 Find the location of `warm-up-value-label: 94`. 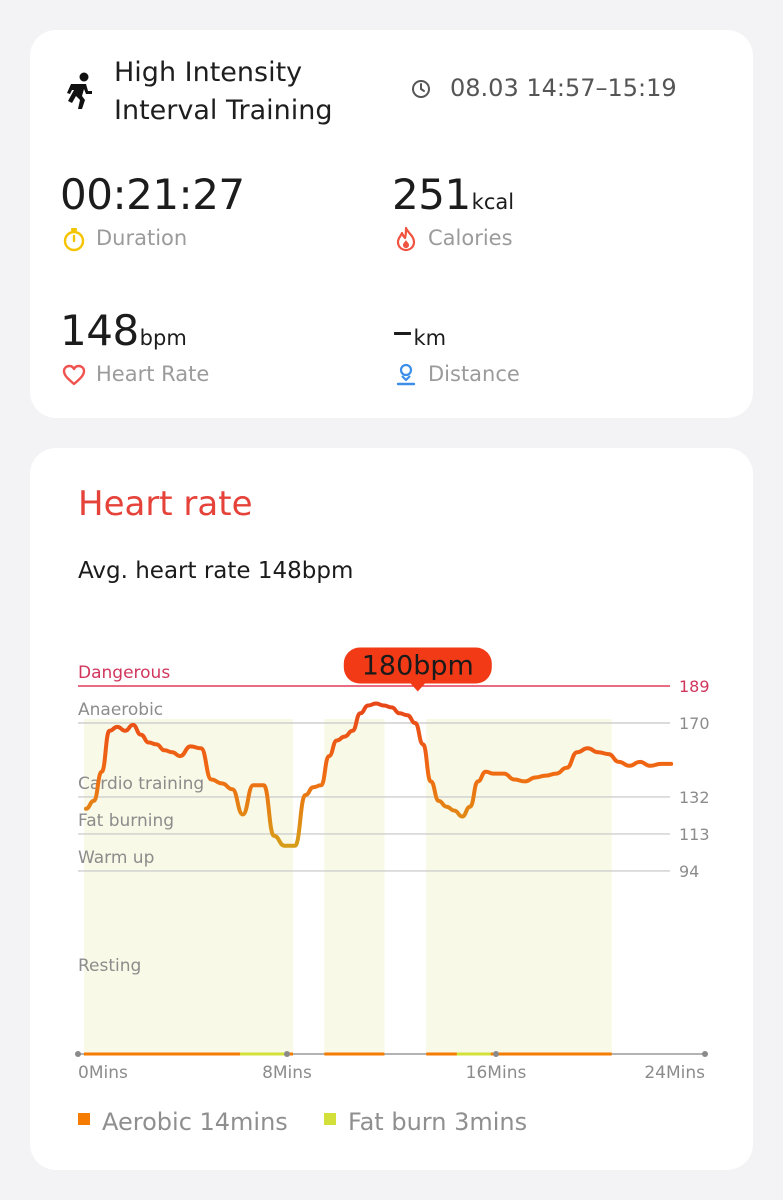

warm-up-value-label: 94 is located at coordinates (689, 871).